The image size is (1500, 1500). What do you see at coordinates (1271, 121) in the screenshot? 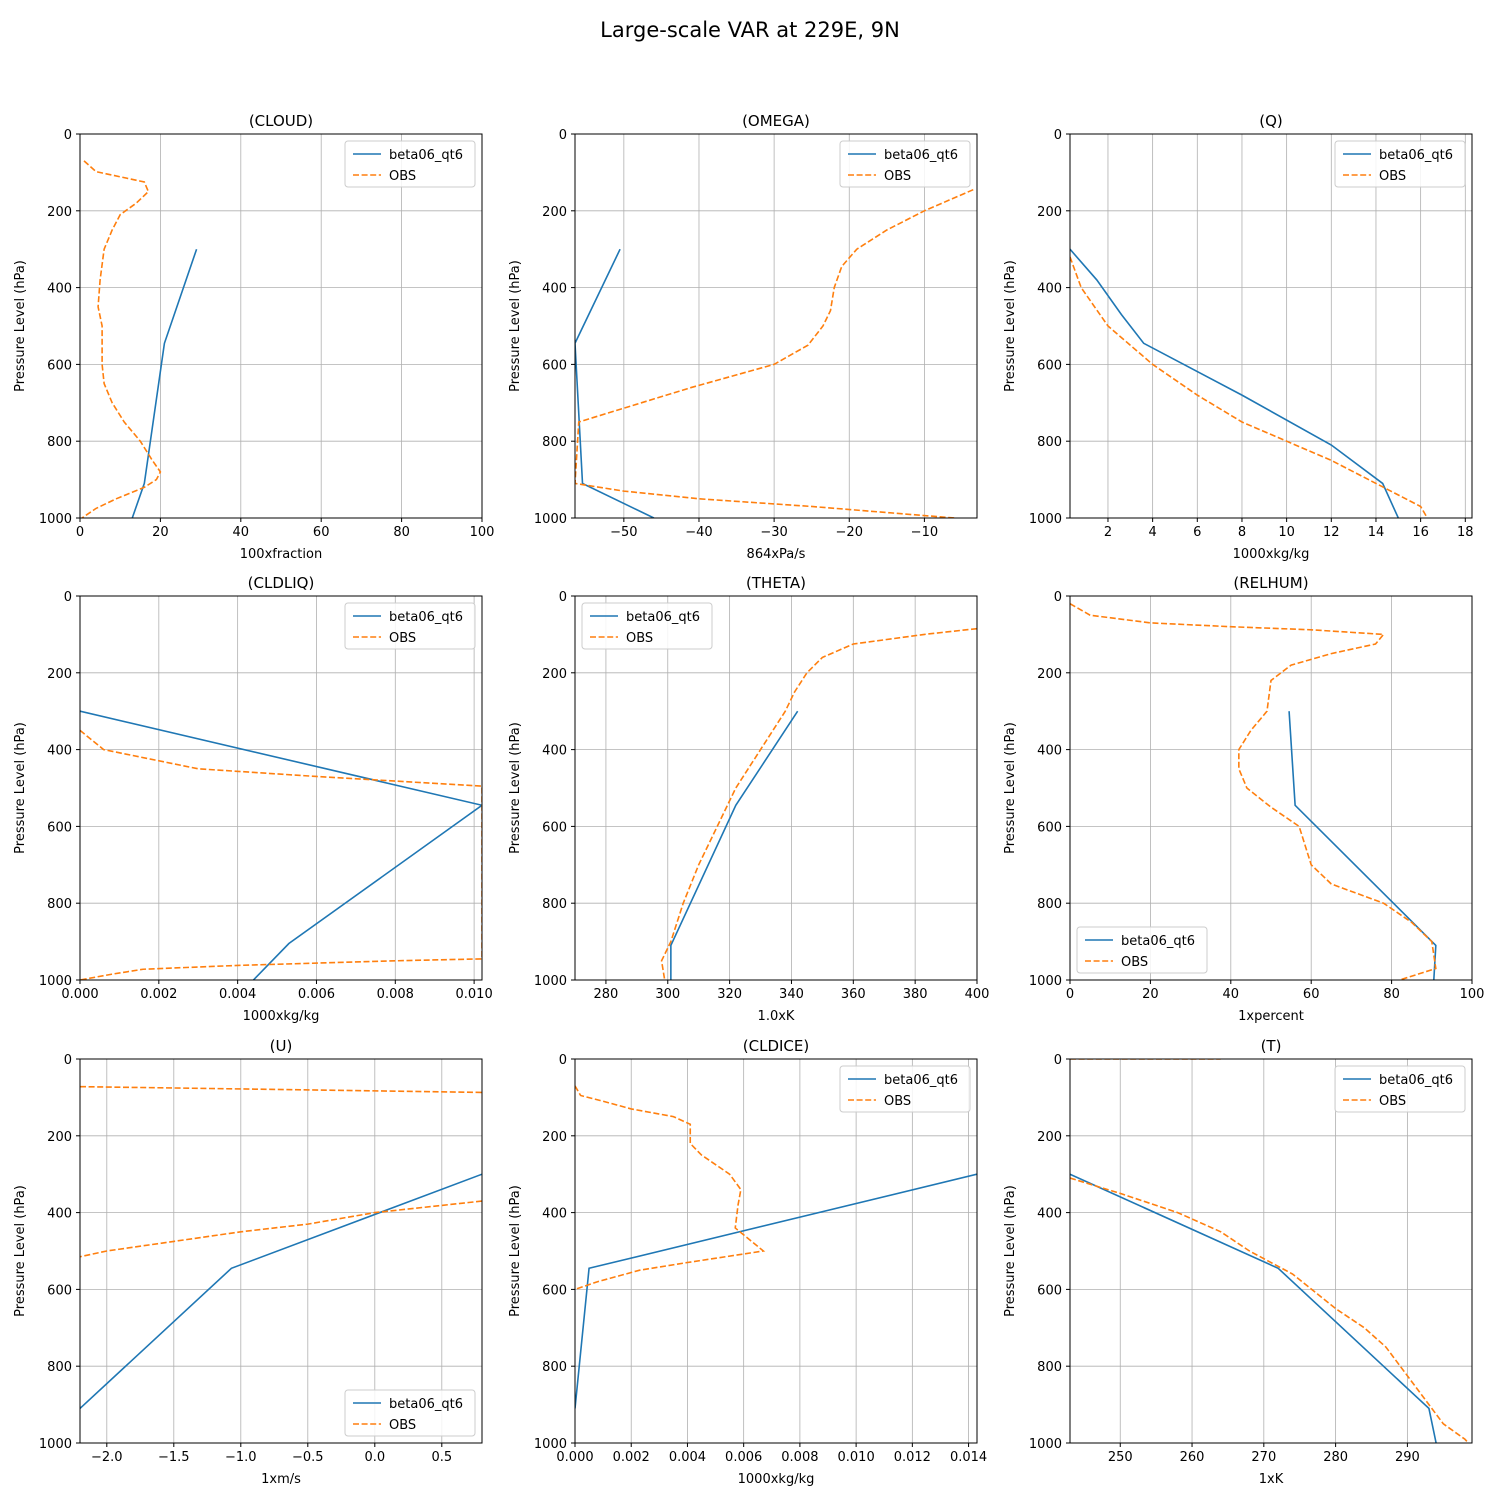
I see `subplot-title: (Q)` at bounding box center [1271, 121].